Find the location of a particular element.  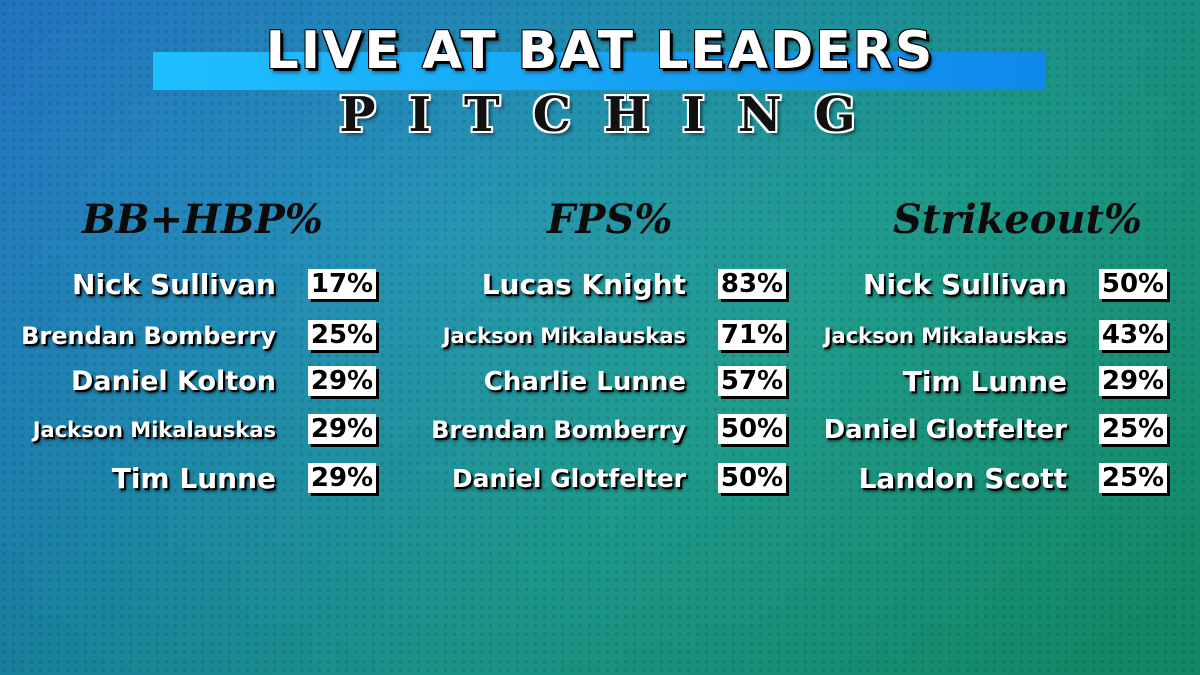

stat-value: 17% is located at coordinates (342, 284).